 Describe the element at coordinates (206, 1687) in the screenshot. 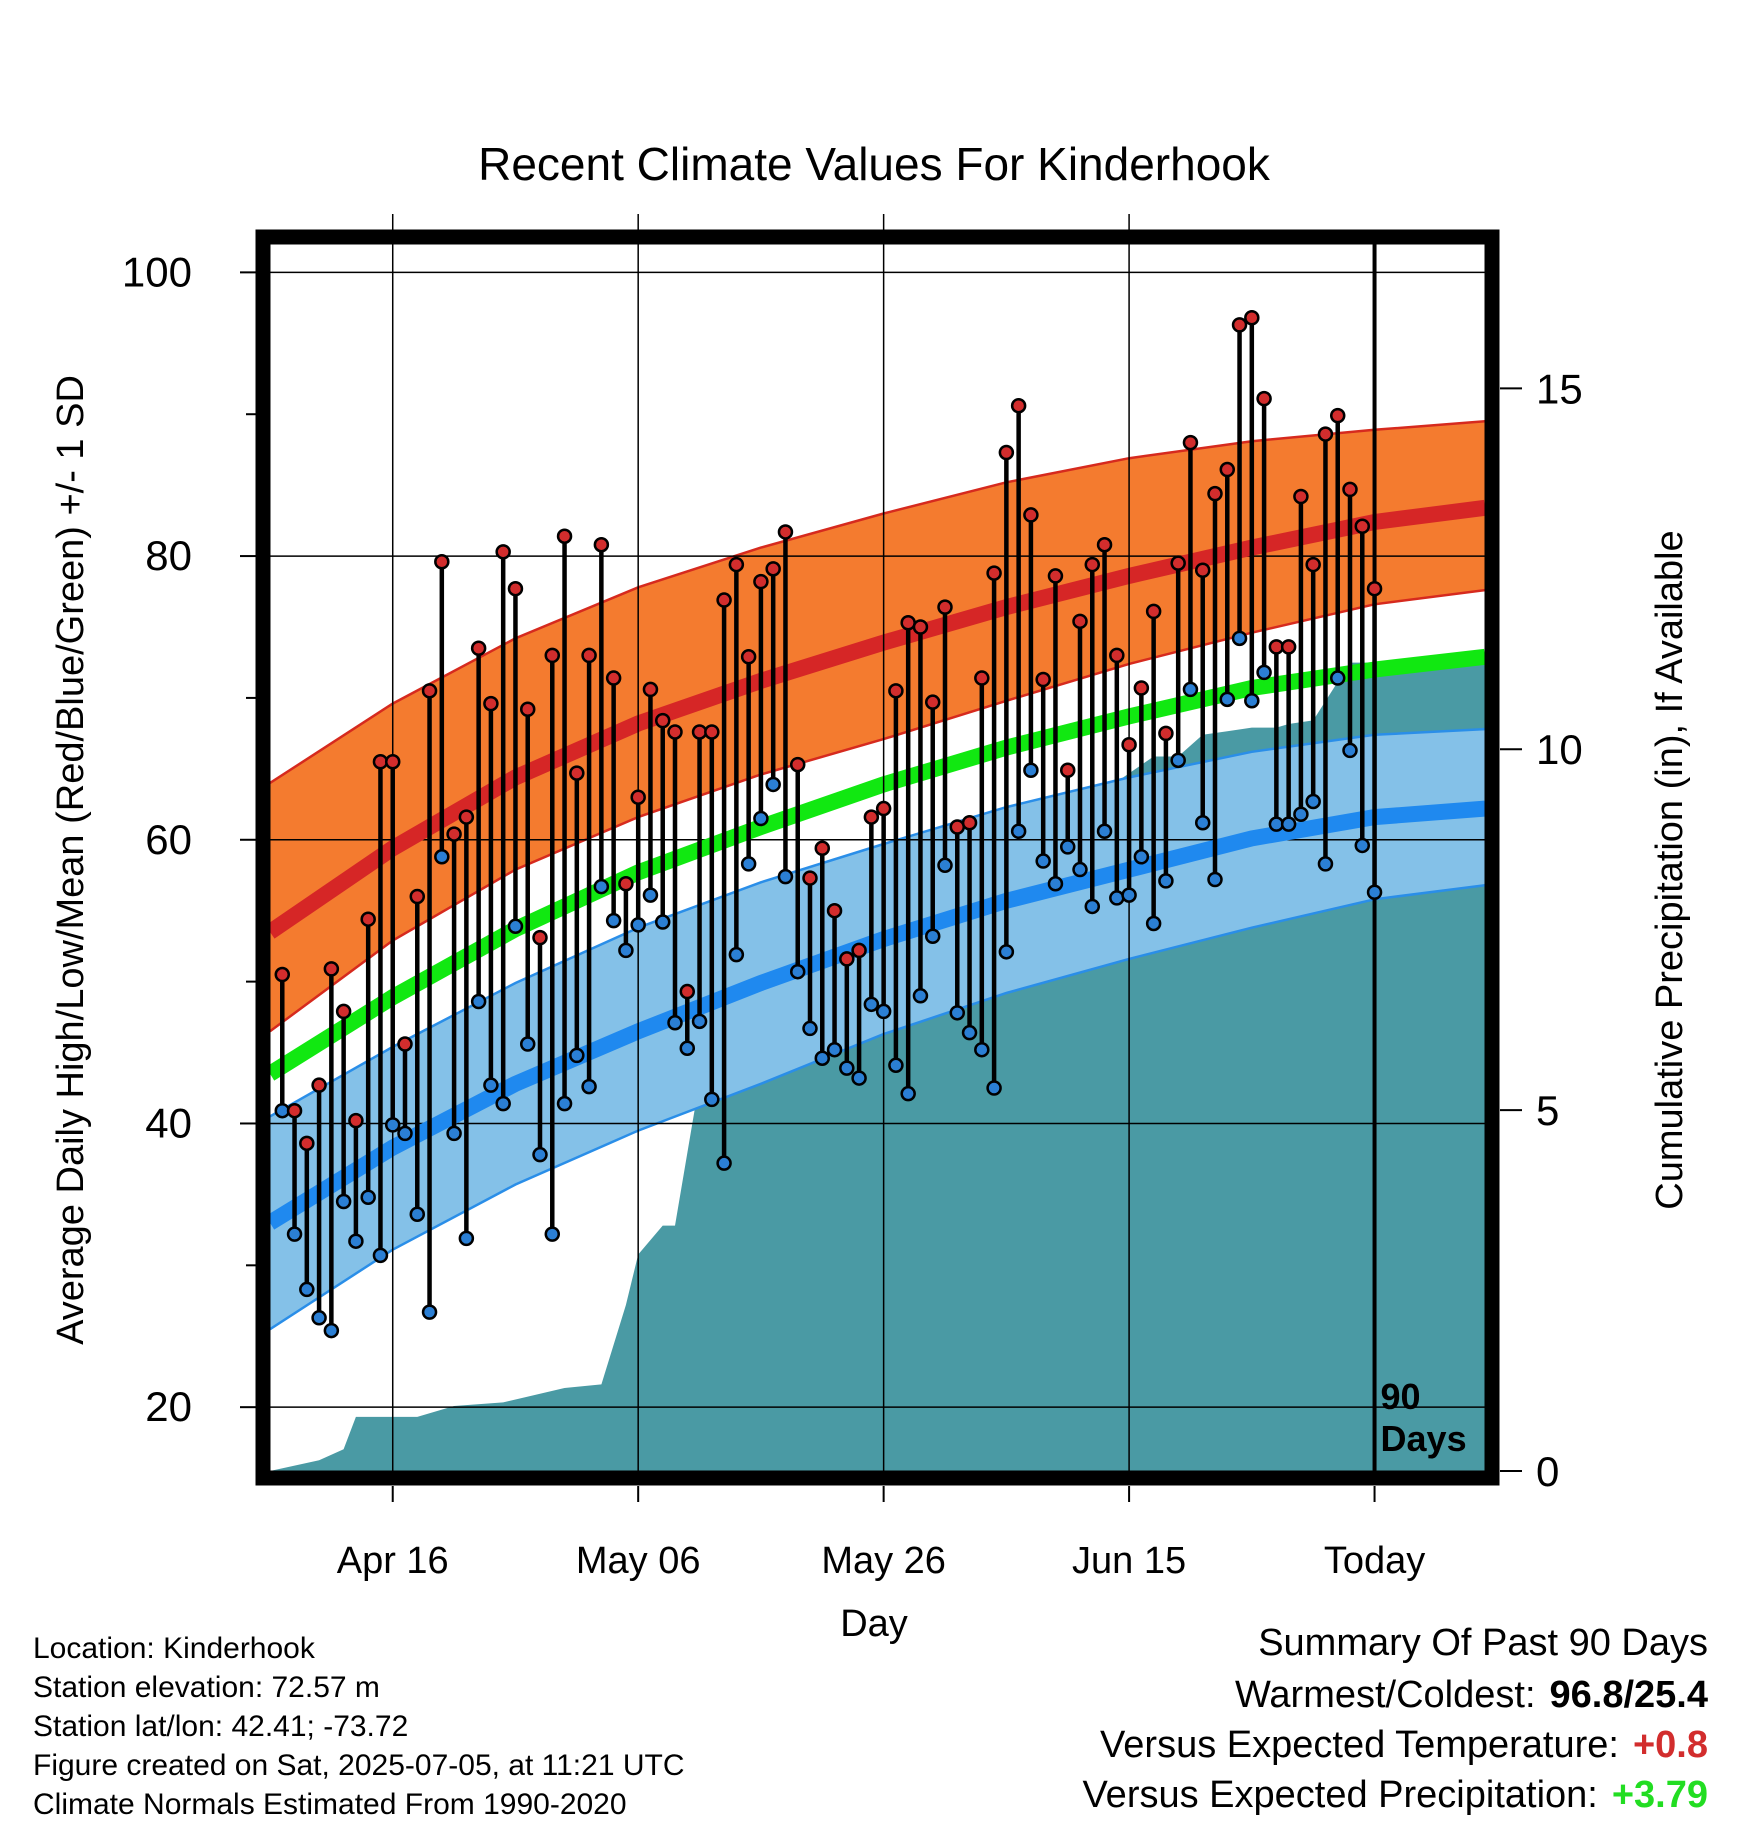

I see `info-elevation: Station elevation: 72.57 m` at that location.